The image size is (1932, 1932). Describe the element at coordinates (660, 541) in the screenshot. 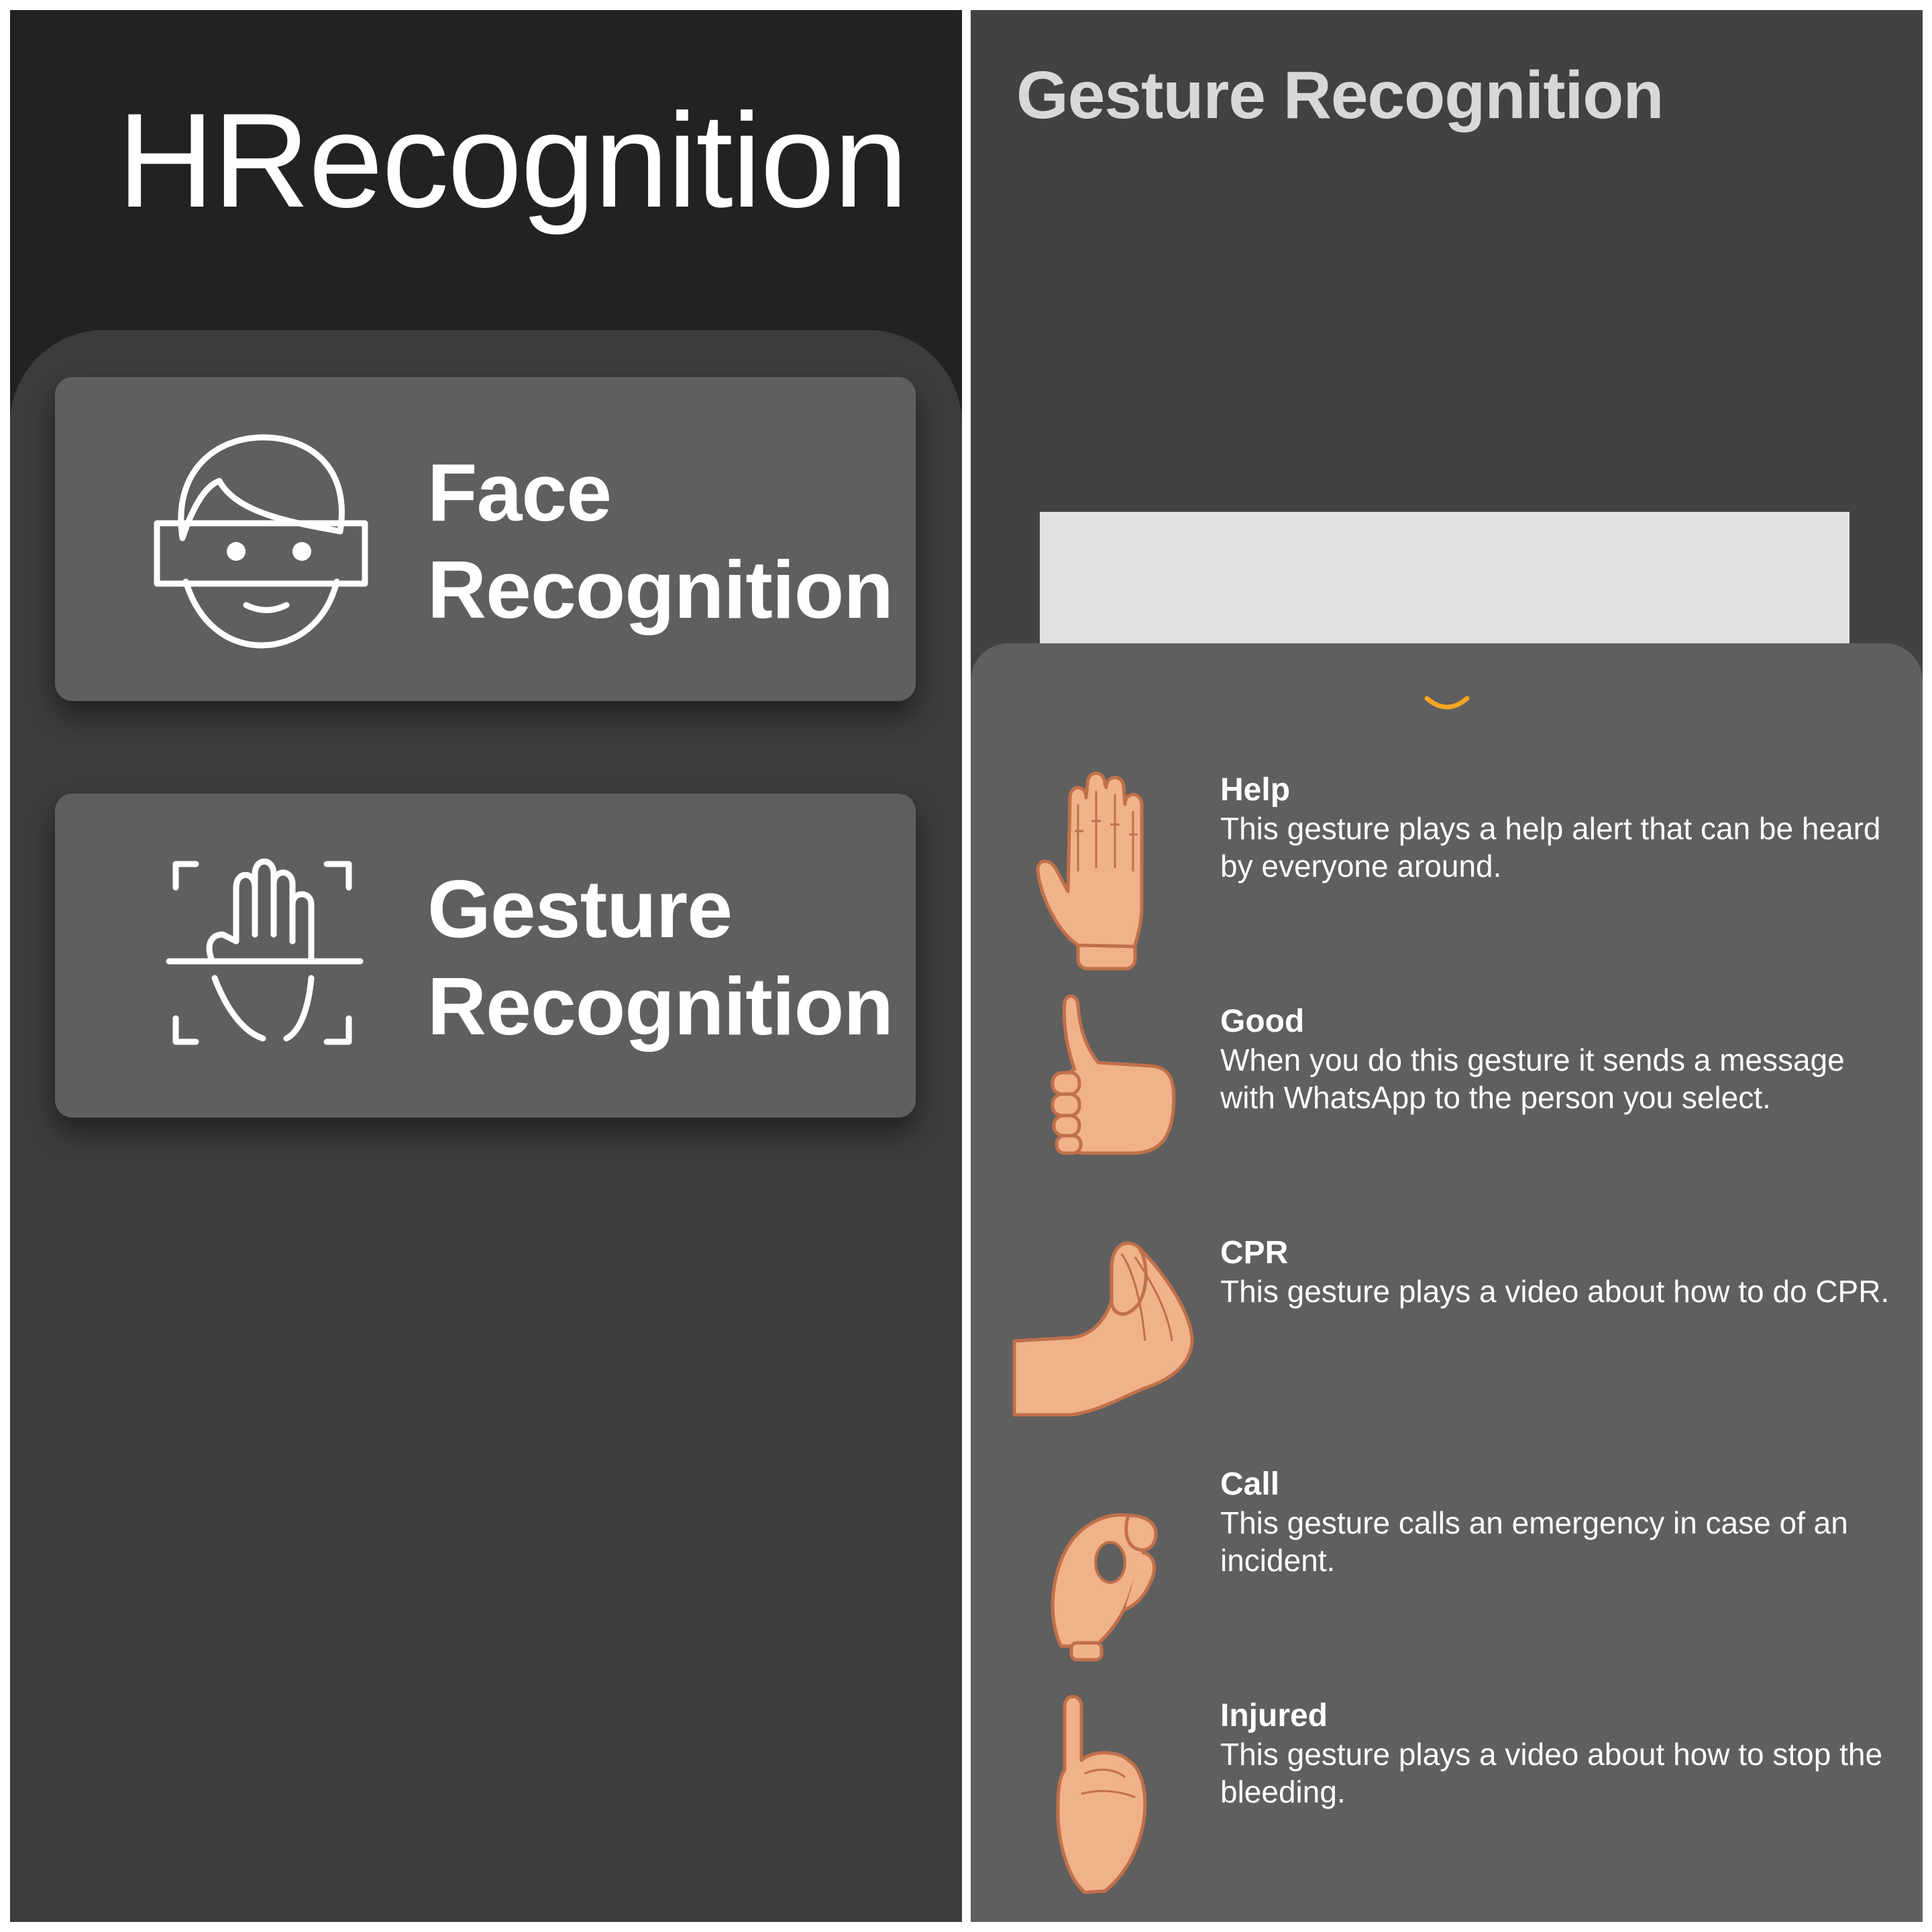

I see `face-recognition-label: Face Recognition` at that location.